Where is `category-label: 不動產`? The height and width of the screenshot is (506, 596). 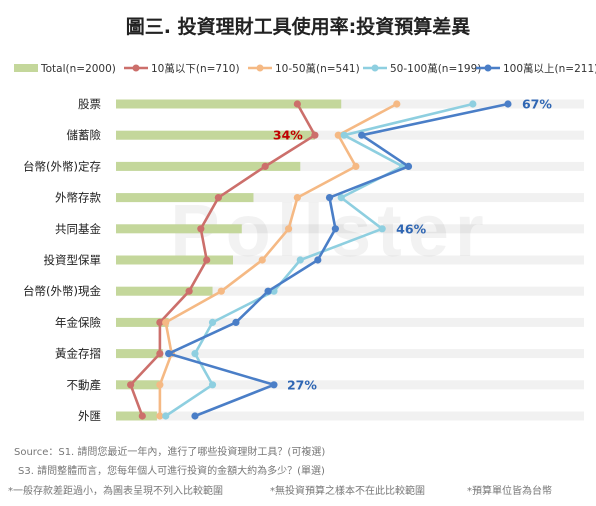 category-label: 不動產 is located at coordinates (84, 385).